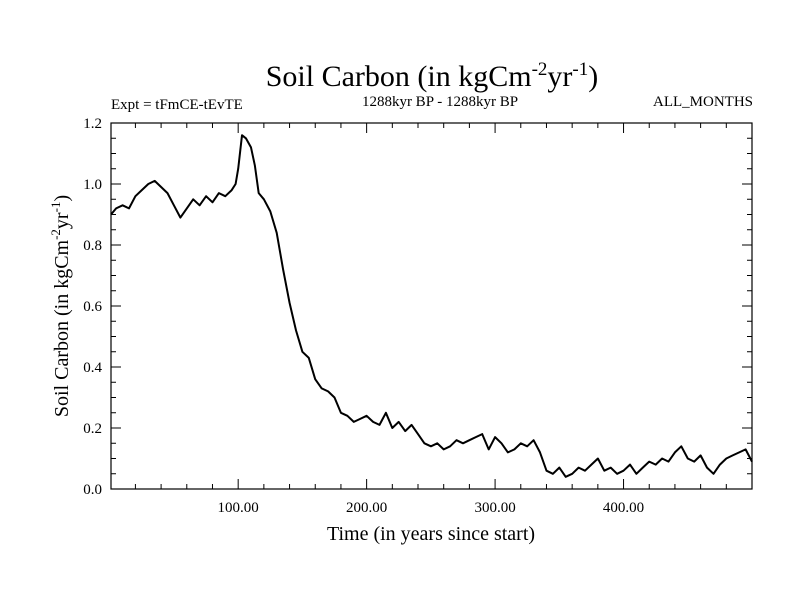 The height and width of the screenshot is (600, 800). I want to click on subtitle-months: ALL_MONTHS, so click(703, 102).